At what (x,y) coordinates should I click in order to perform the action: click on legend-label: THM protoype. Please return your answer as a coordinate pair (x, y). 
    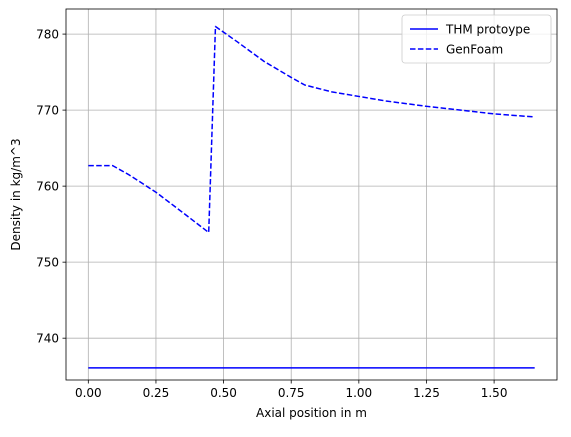
    Looking at the image, I should click on (487, 29).